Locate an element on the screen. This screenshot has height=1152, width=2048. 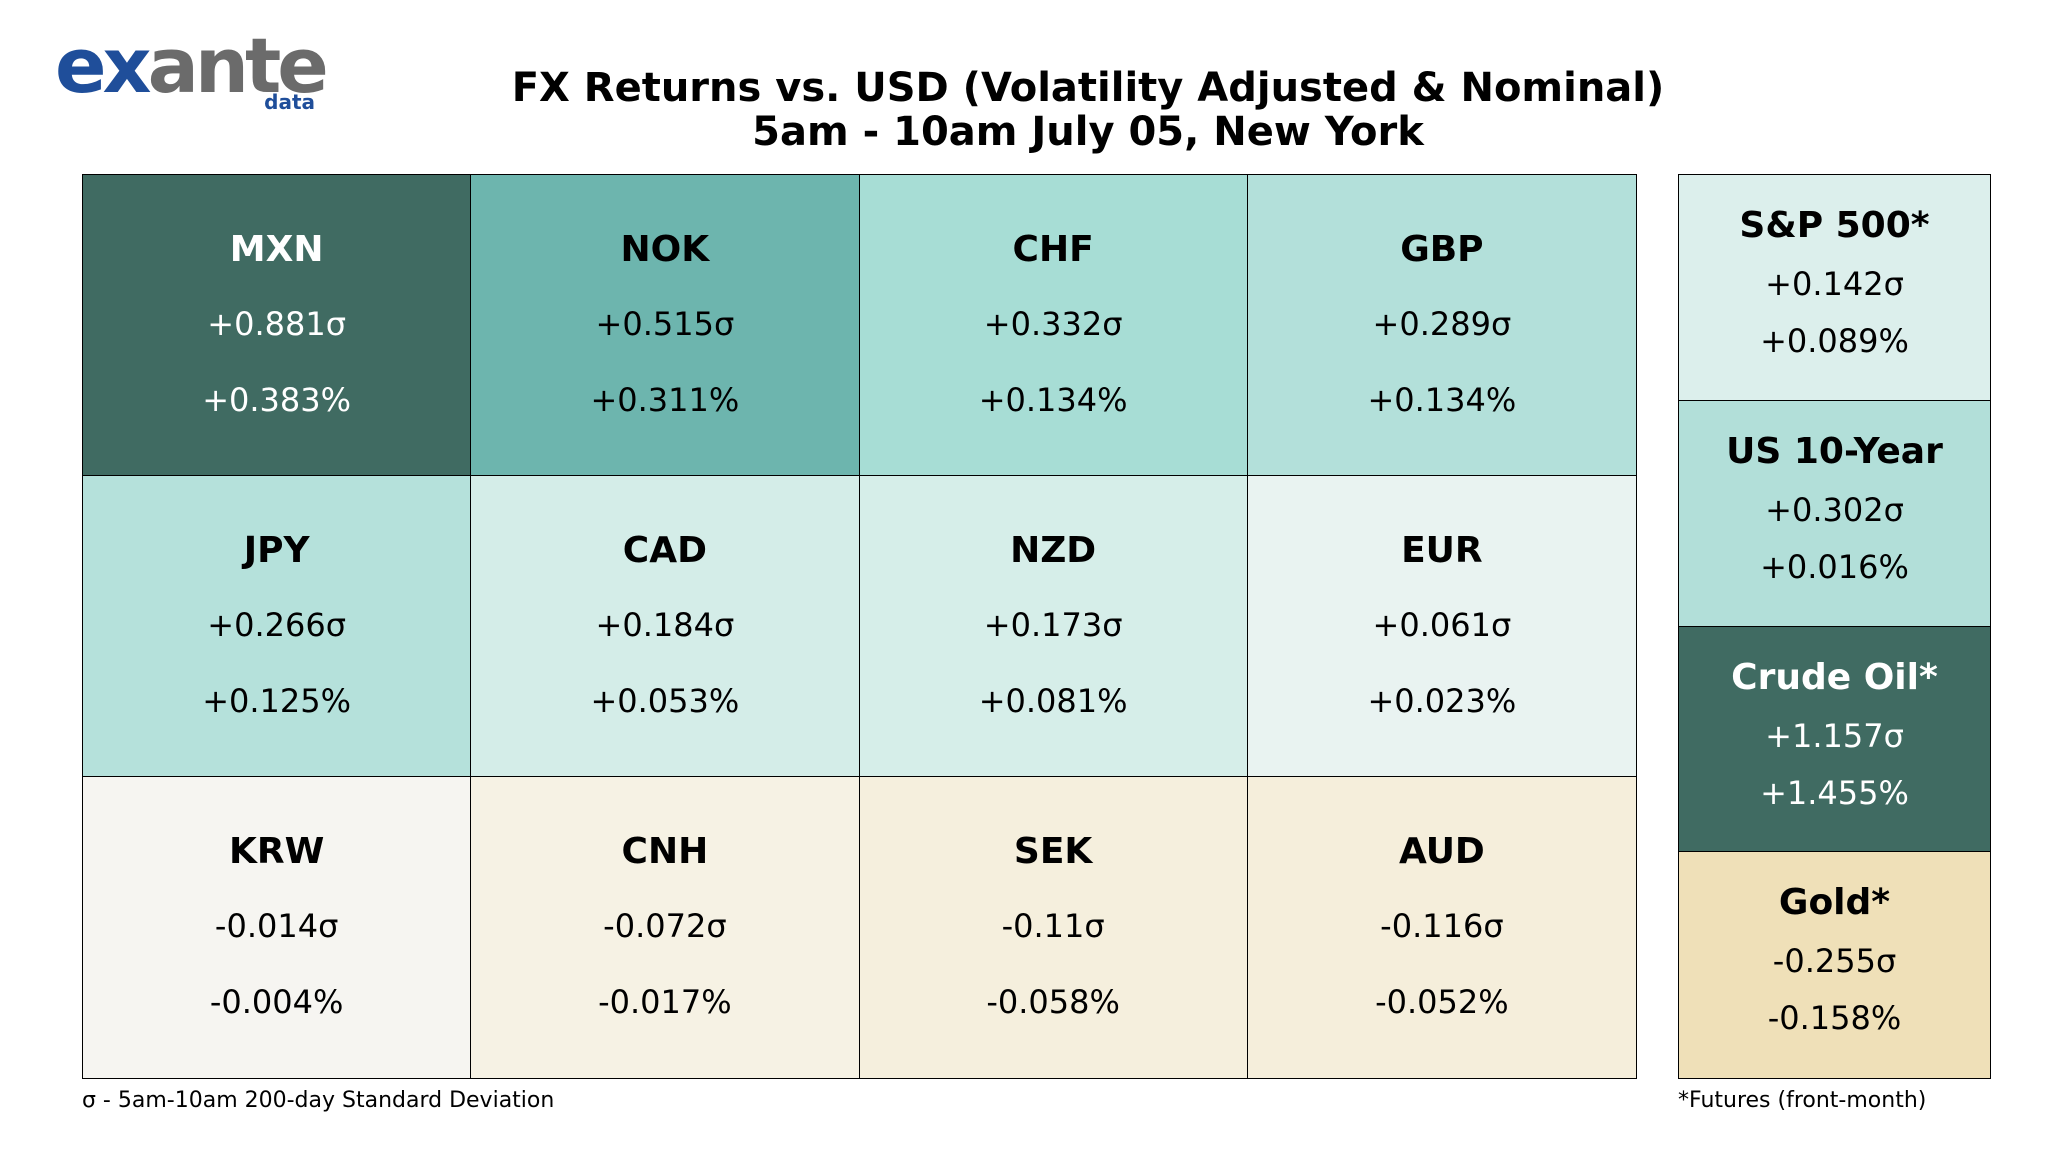
fx-cell: CAD +0.184σ +0.053% is located at coordinates (665, 626).